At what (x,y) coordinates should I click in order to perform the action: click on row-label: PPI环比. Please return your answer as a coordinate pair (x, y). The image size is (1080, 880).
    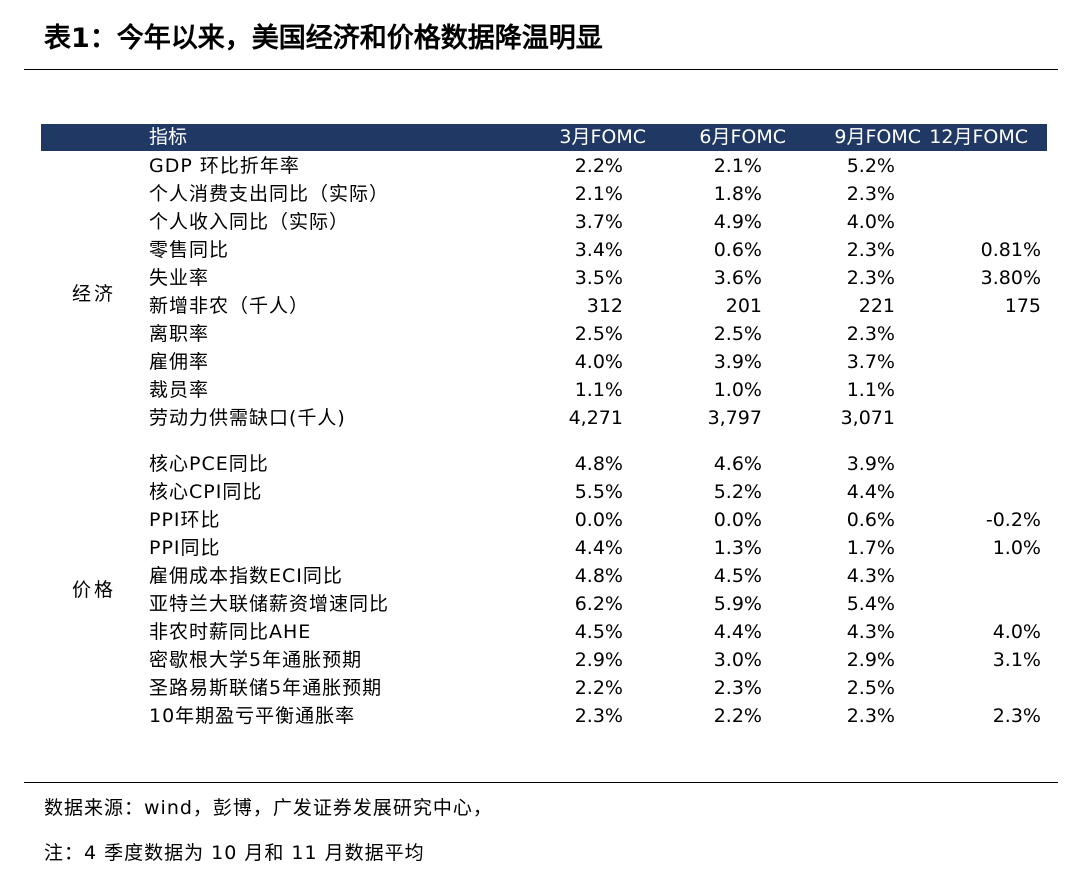
    Looking at the image, I should click on (185, 520).